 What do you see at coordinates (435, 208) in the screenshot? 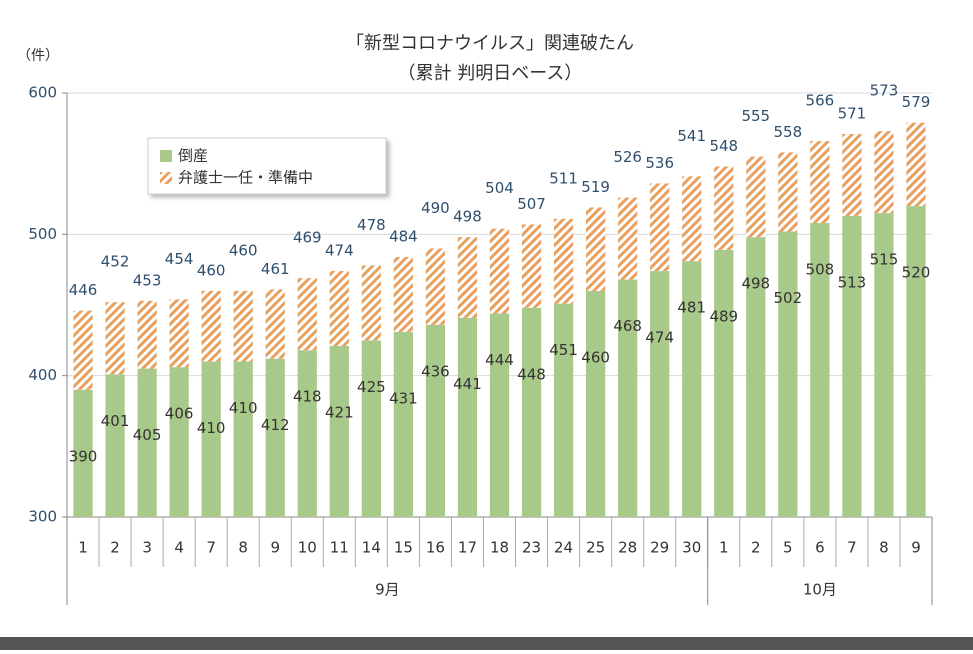
I see `total-label: 490` at bounding box center [435, 208].